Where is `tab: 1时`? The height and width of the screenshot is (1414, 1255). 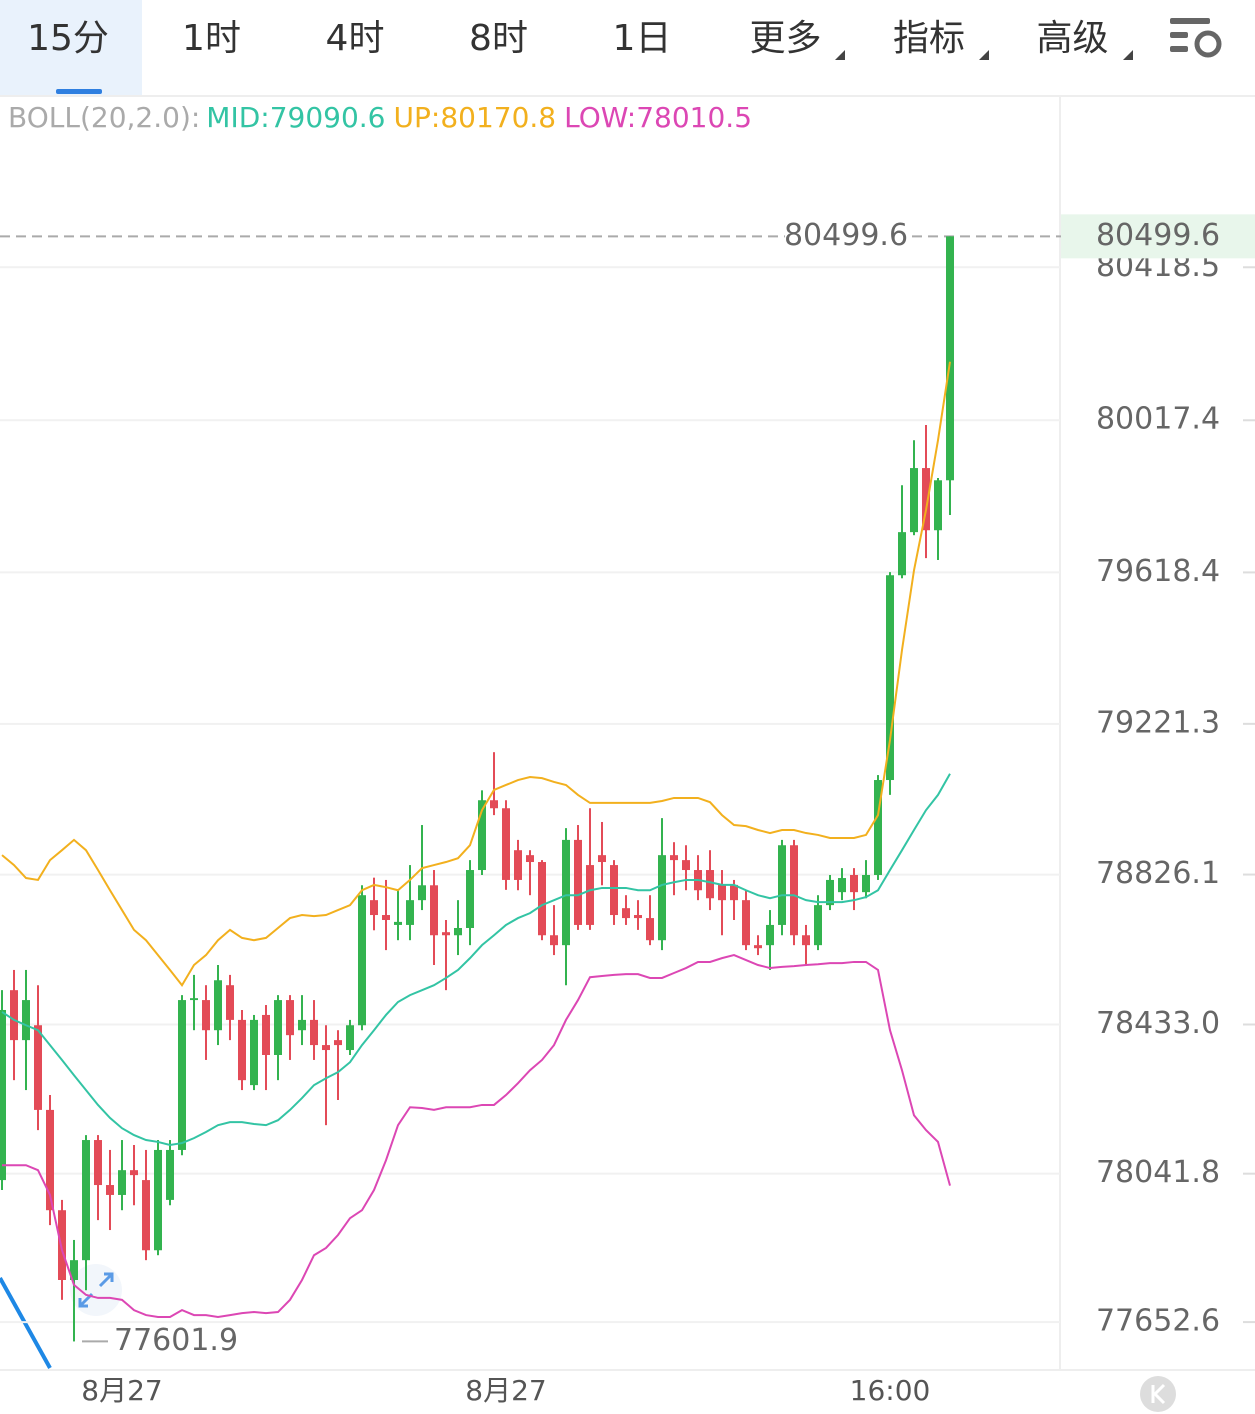 tab: 1时 is located at coordinates (211, 38).